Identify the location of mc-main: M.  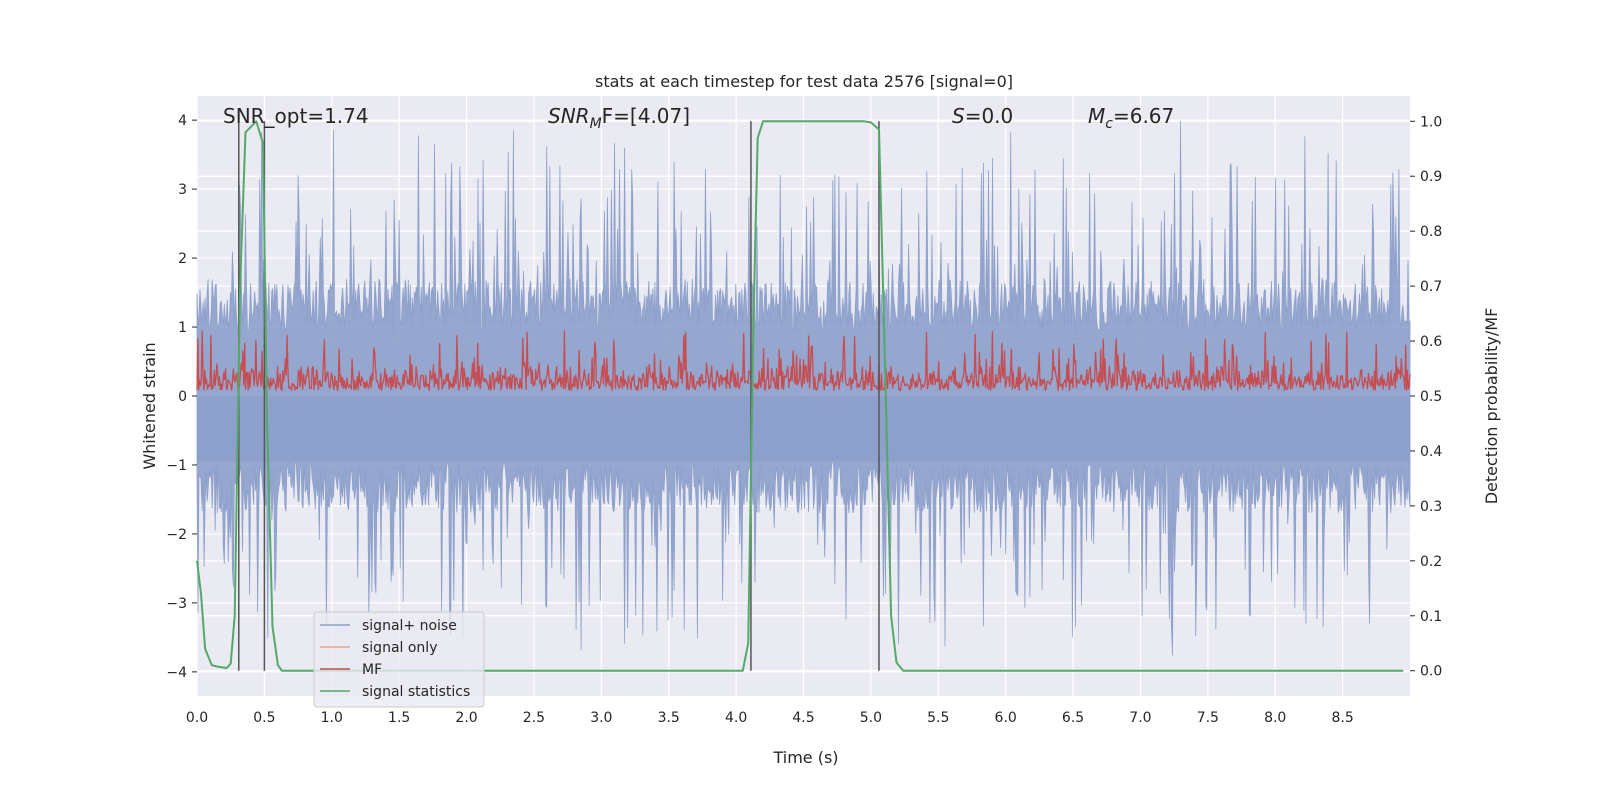
(1096, 116).